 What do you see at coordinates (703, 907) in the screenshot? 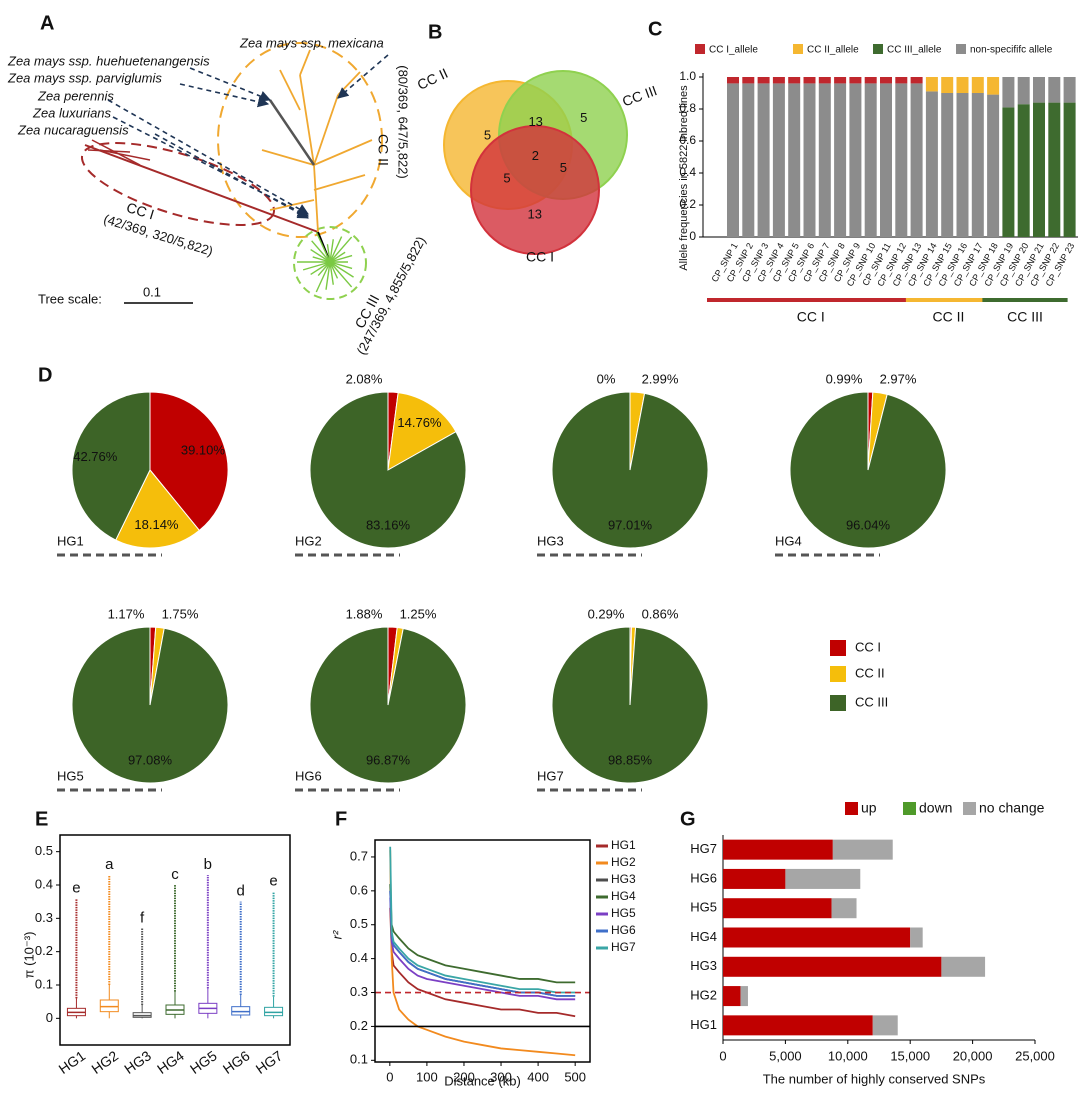
I see `y-tick-label: HG5` at bounding box center [703, 907].